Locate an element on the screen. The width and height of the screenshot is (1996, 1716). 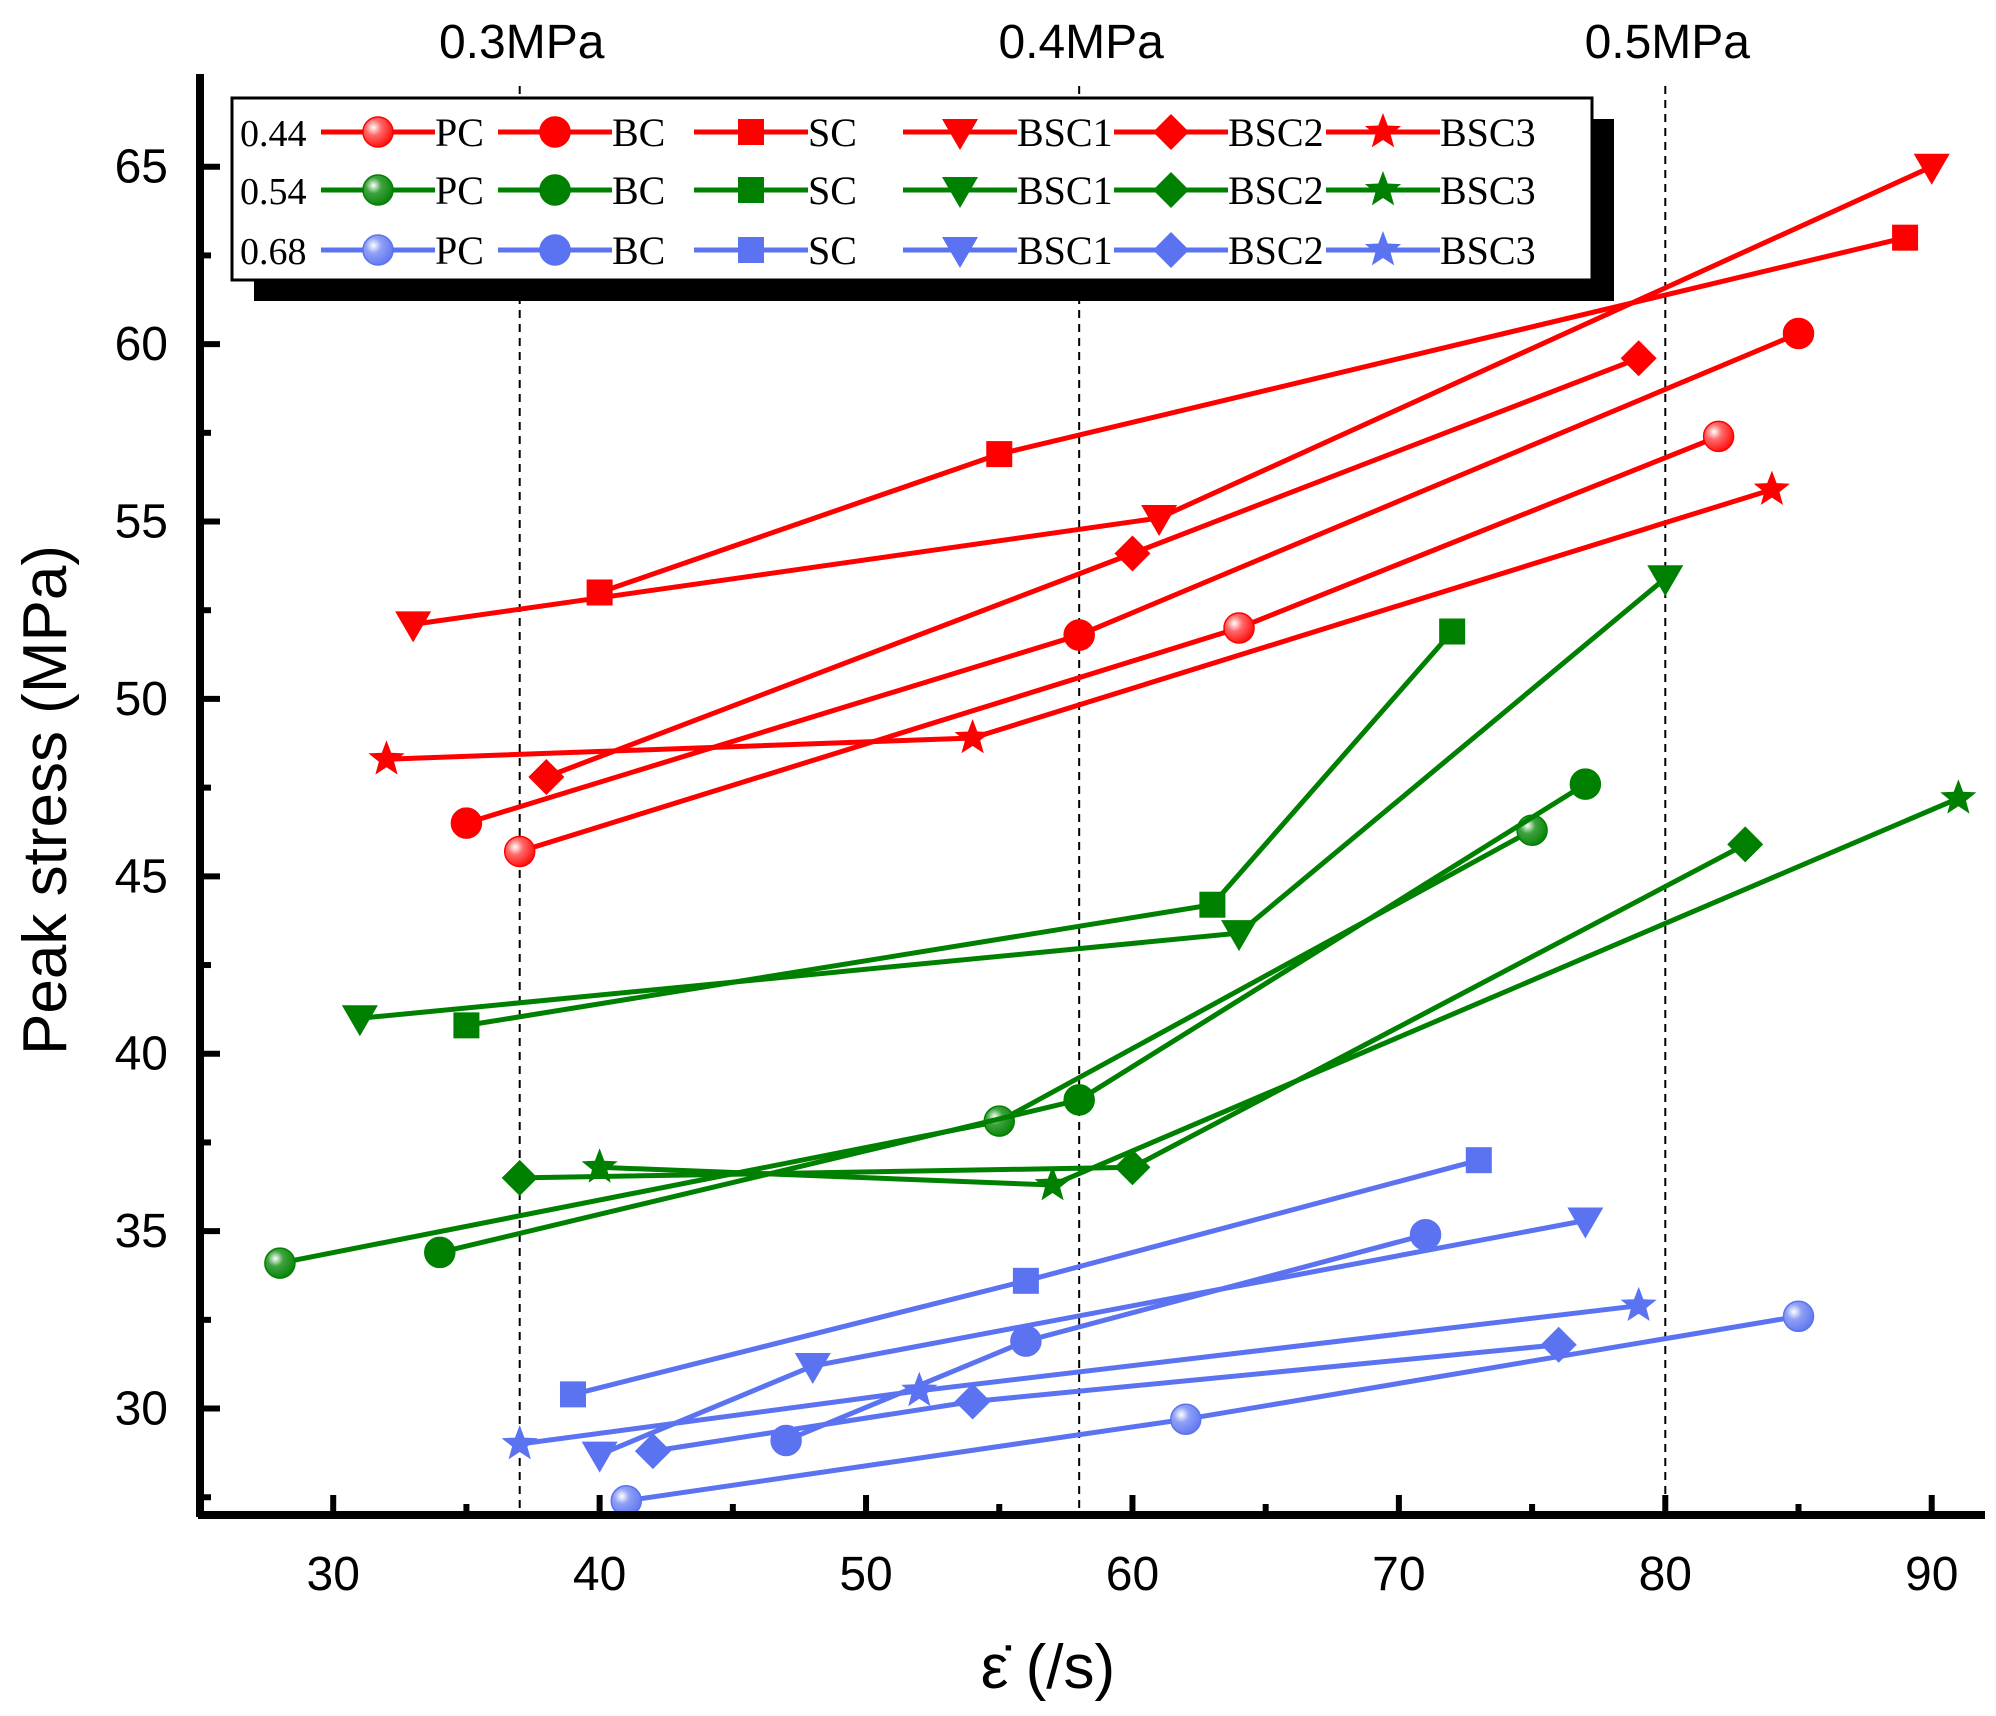
x-tick-label: 60 is located at coordinates (1132, 1574).